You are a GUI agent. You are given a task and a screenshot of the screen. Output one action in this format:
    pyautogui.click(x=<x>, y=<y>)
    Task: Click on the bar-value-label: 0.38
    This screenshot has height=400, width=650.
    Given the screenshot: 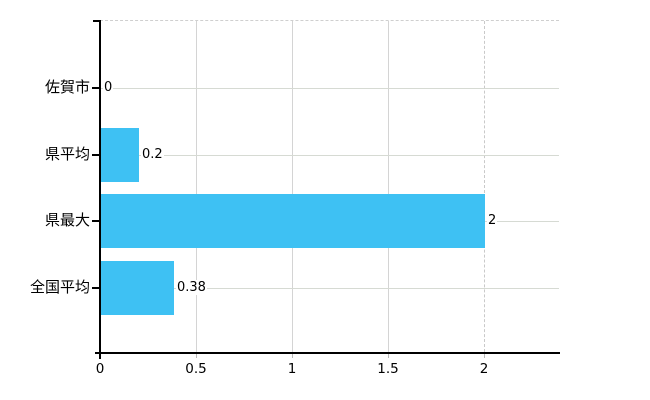 What is the action you would take?
    pyautogui.click(x=191, y=287)
    